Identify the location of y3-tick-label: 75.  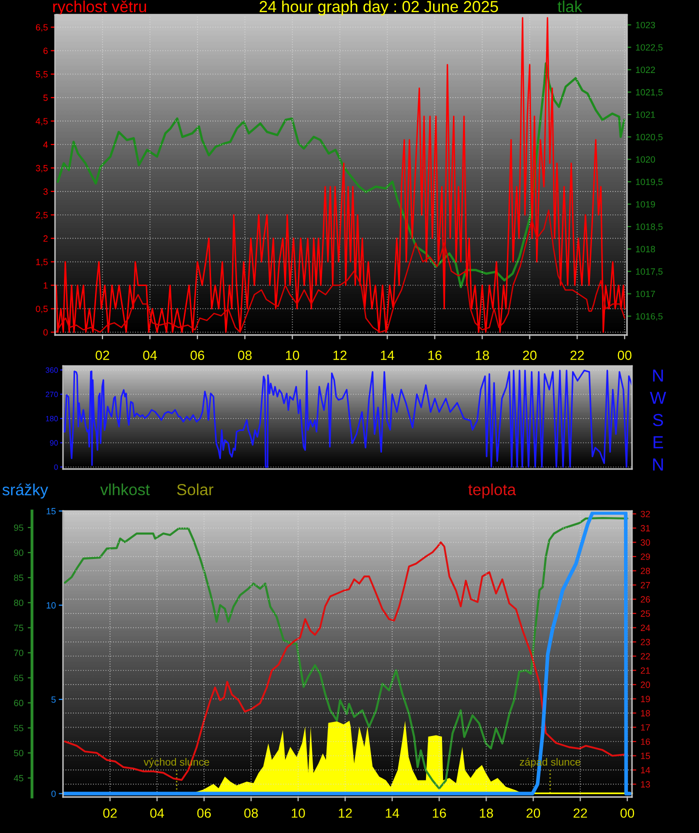
(19, 628).